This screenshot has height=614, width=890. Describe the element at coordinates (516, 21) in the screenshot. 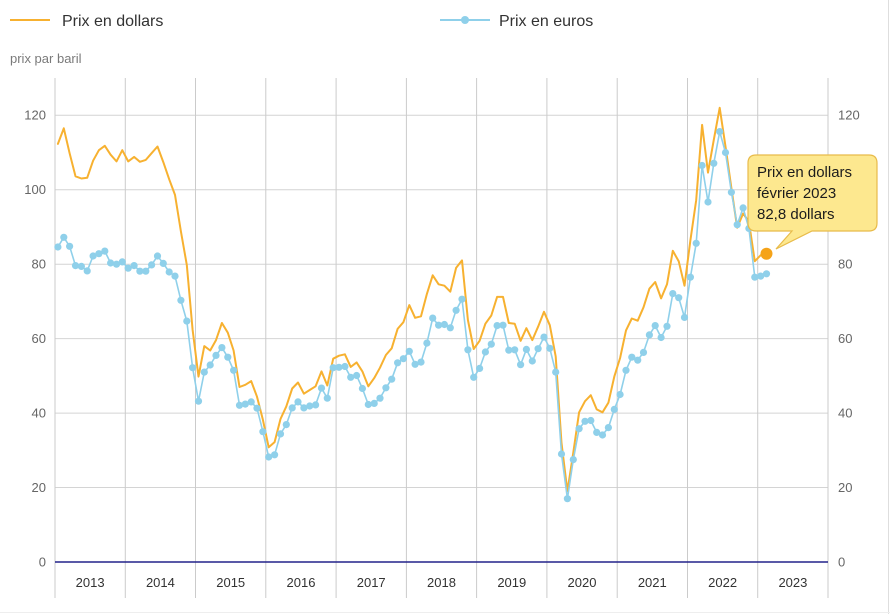

I see `legend-item-euros: Prix en euros` at that location.